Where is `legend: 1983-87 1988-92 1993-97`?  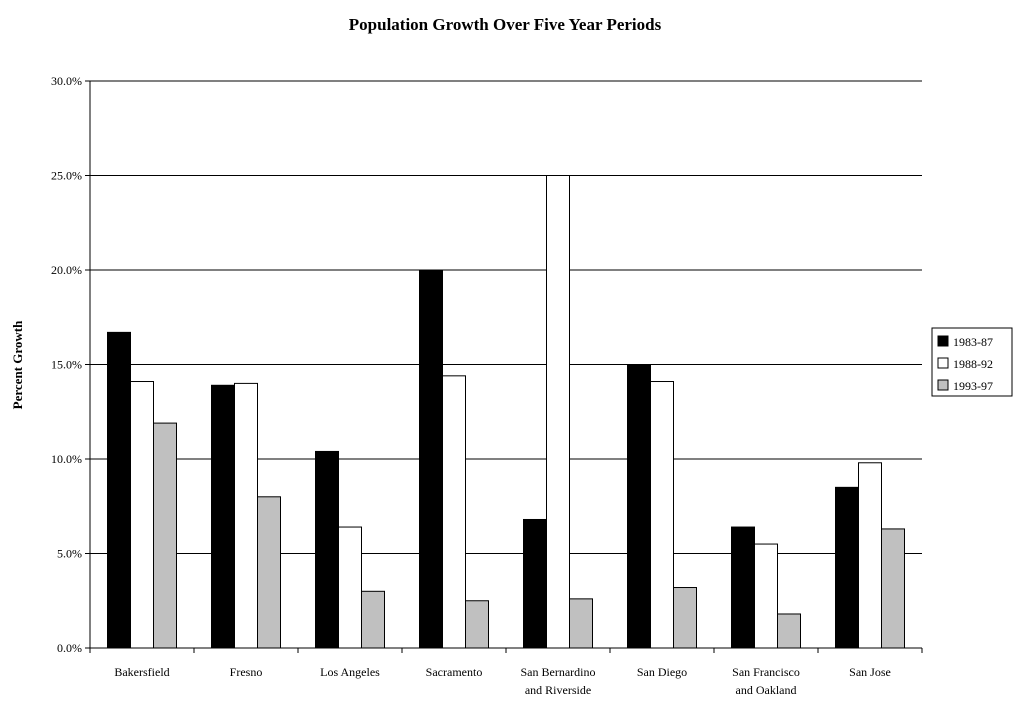
legend: 1983-87 1988-92 1993-97 is located at coordinates (972, 362).